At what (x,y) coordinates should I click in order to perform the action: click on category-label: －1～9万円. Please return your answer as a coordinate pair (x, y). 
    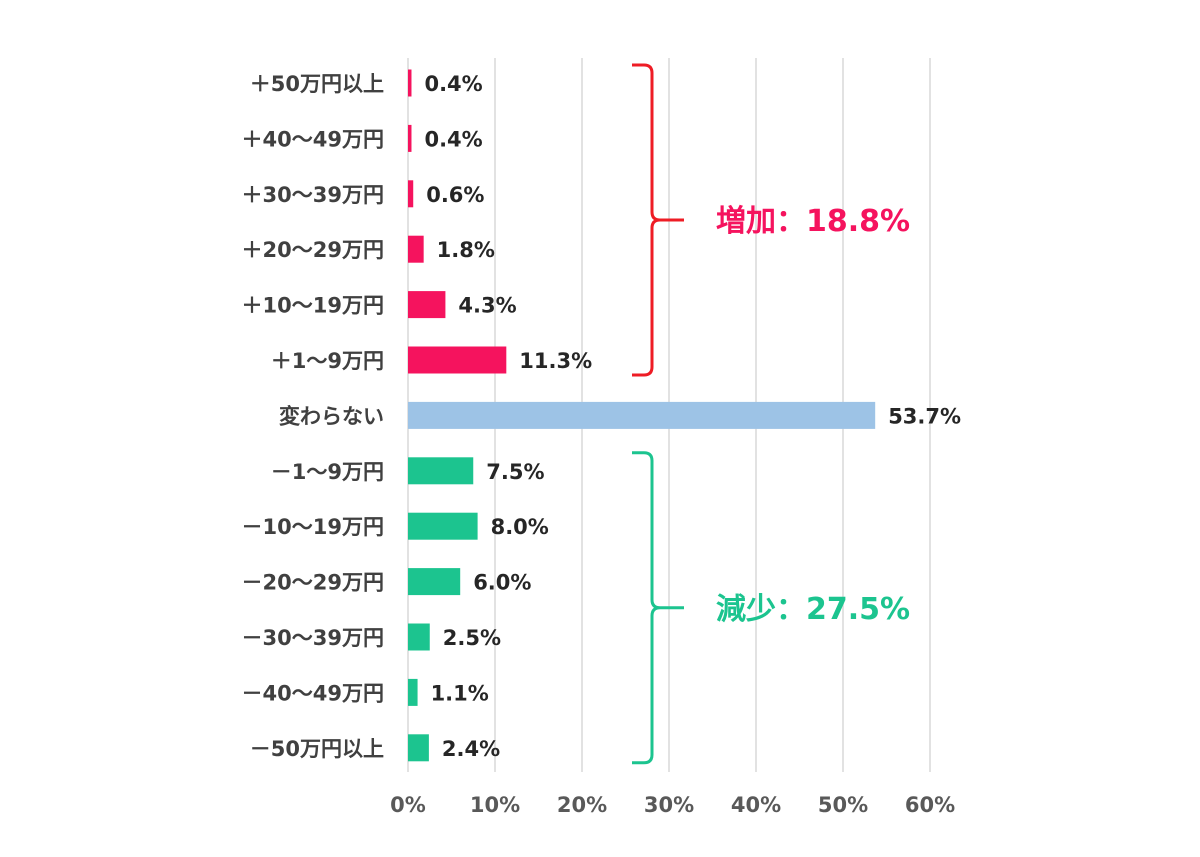
    Looking at the image, I should click on (327, 472).